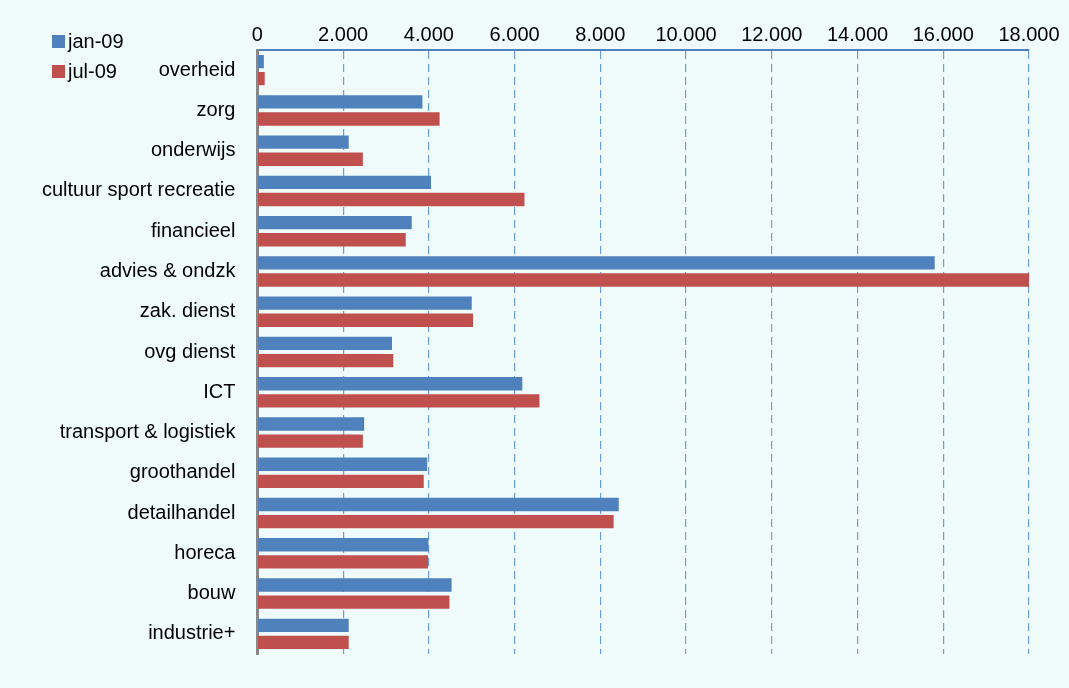  I want to click on x-tick-label: 14.000, so click(857, 33).